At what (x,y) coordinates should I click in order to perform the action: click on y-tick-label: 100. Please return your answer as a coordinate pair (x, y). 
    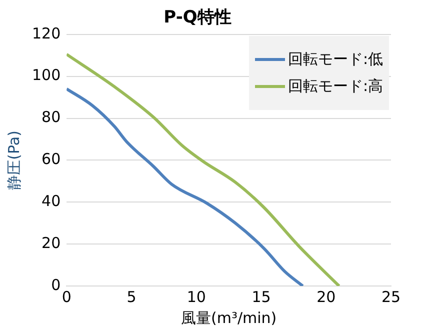
    Looking at the image, I should click on (46, 75).